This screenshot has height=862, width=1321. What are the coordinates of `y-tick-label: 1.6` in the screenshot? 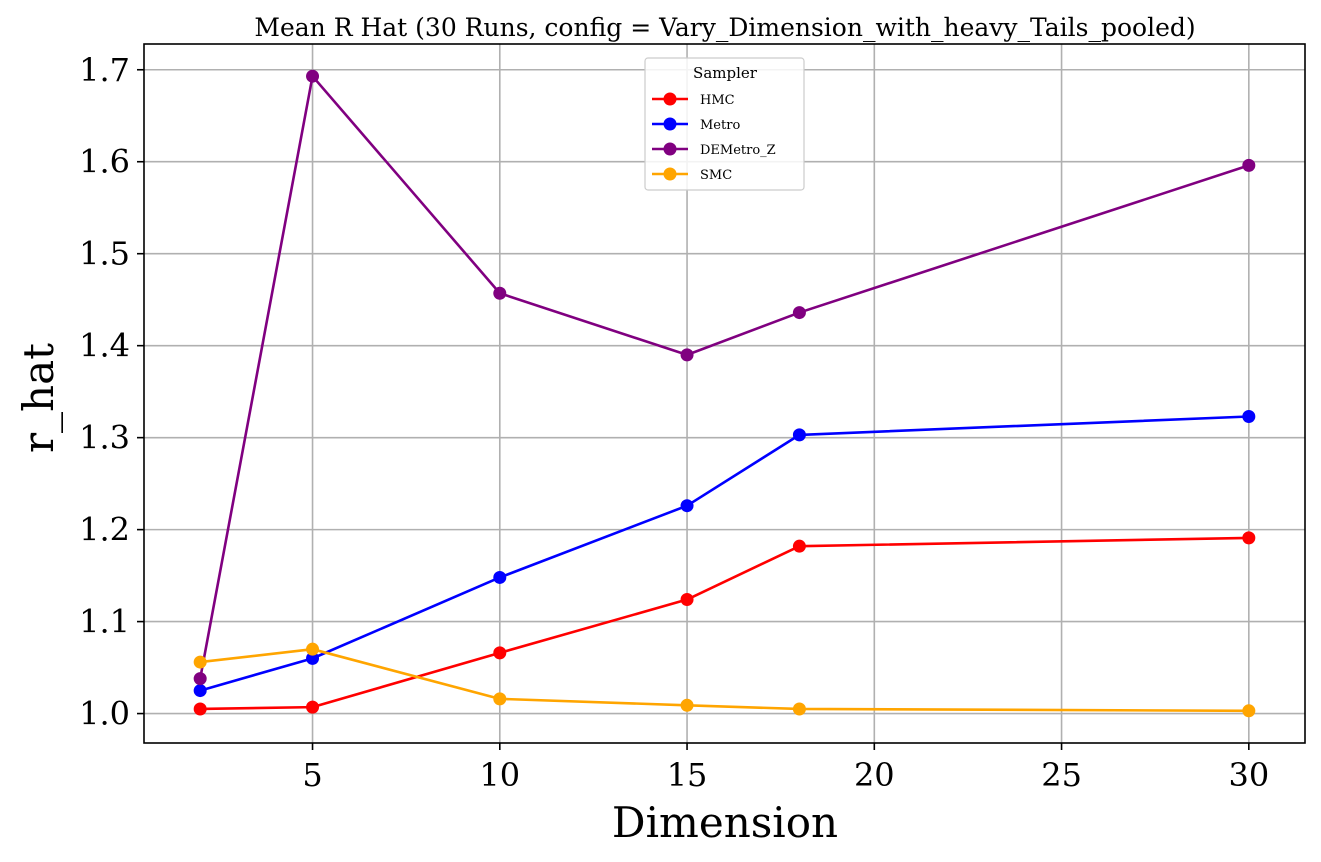 It's located at (104, 162).